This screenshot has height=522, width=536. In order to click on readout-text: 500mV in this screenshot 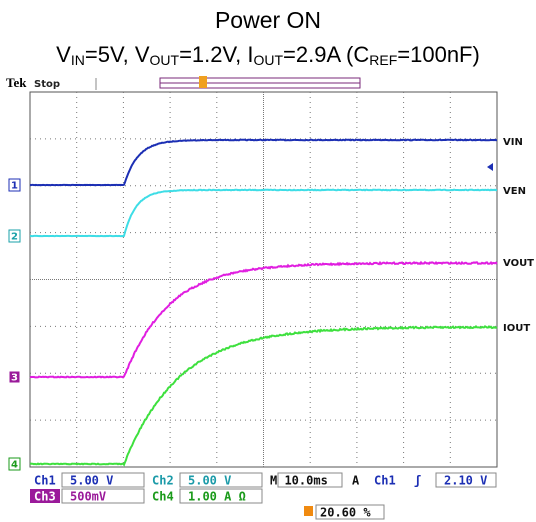, I will do `click(88, 497)`.